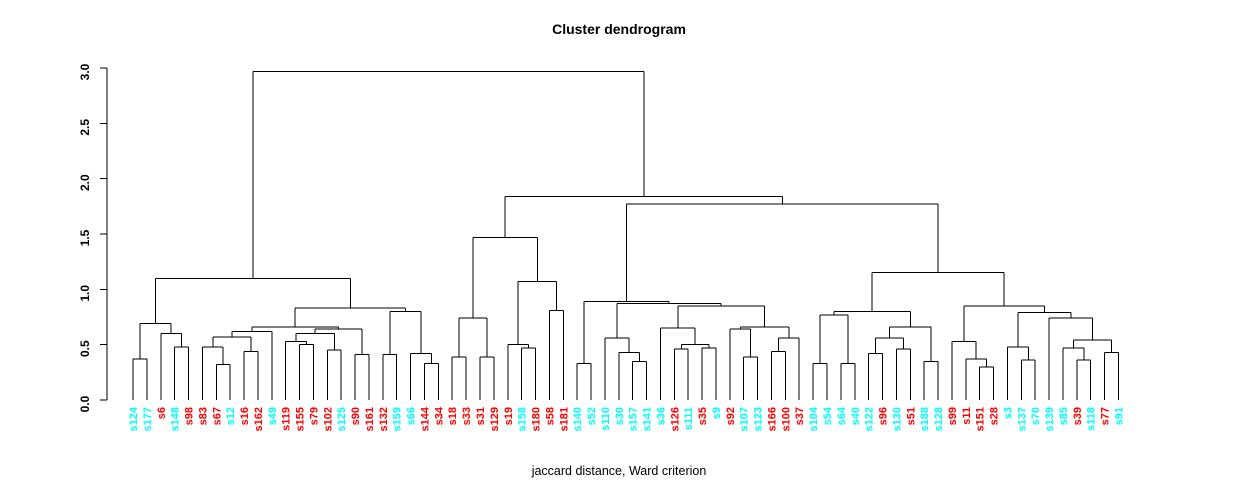 The image size is (1238, 500). I want to click on leaf-label: s137, so click(1022, 419).